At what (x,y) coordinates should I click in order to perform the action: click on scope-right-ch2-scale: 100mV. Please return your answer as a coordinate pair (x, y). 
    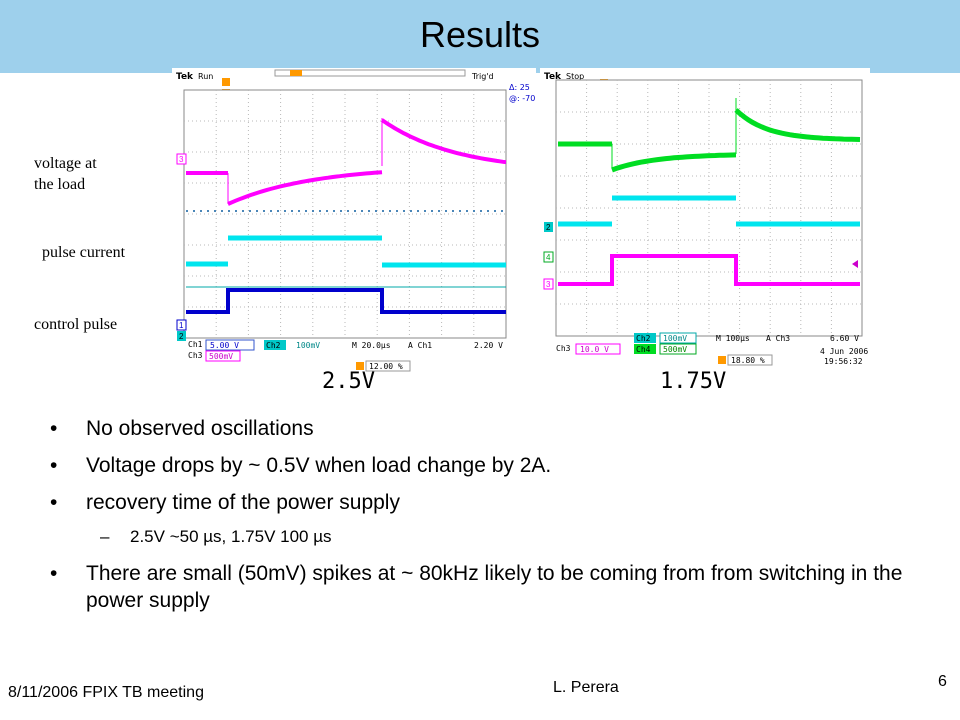
    Looking at the image, I should click on (675, 338).